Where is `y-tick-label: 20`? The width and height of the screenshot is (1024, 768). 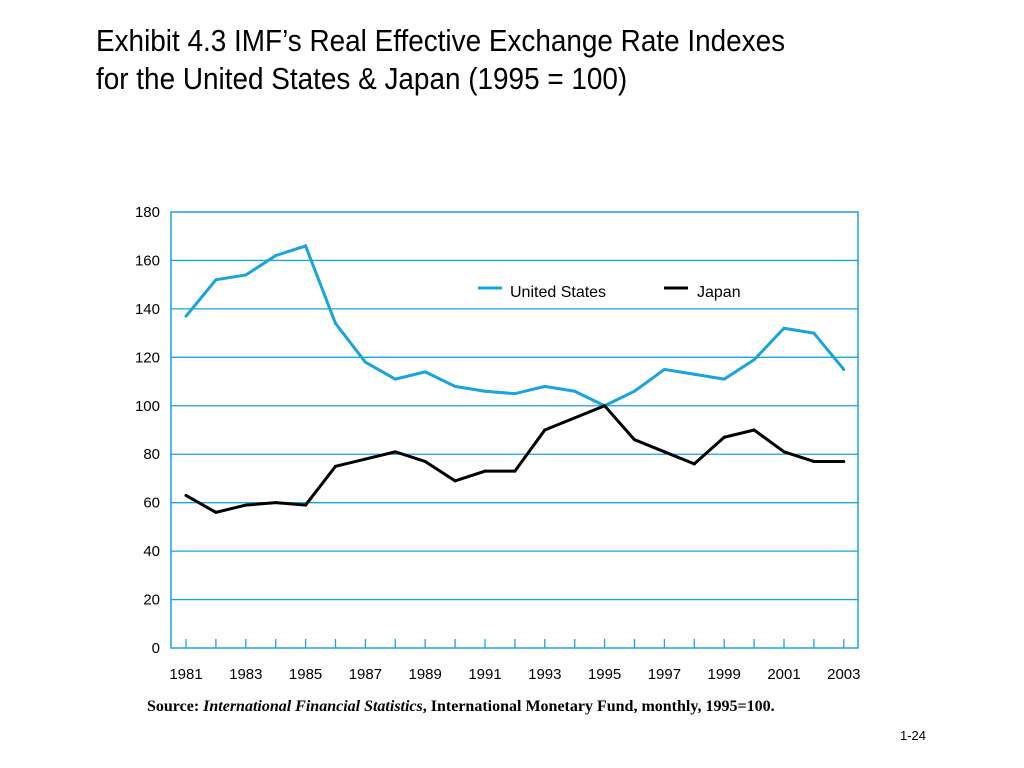 y-tick-label: 20 is located at coordinates (151, 600).